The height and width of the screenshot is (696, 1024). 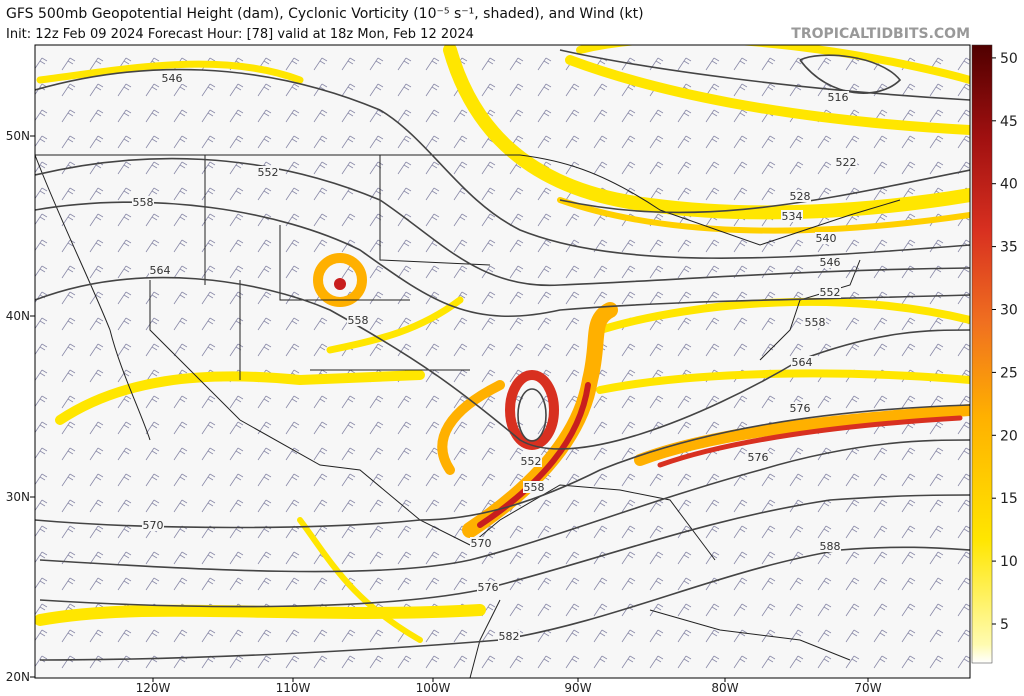 I want to click on contour-label: 588, so click(x=830, y=546).